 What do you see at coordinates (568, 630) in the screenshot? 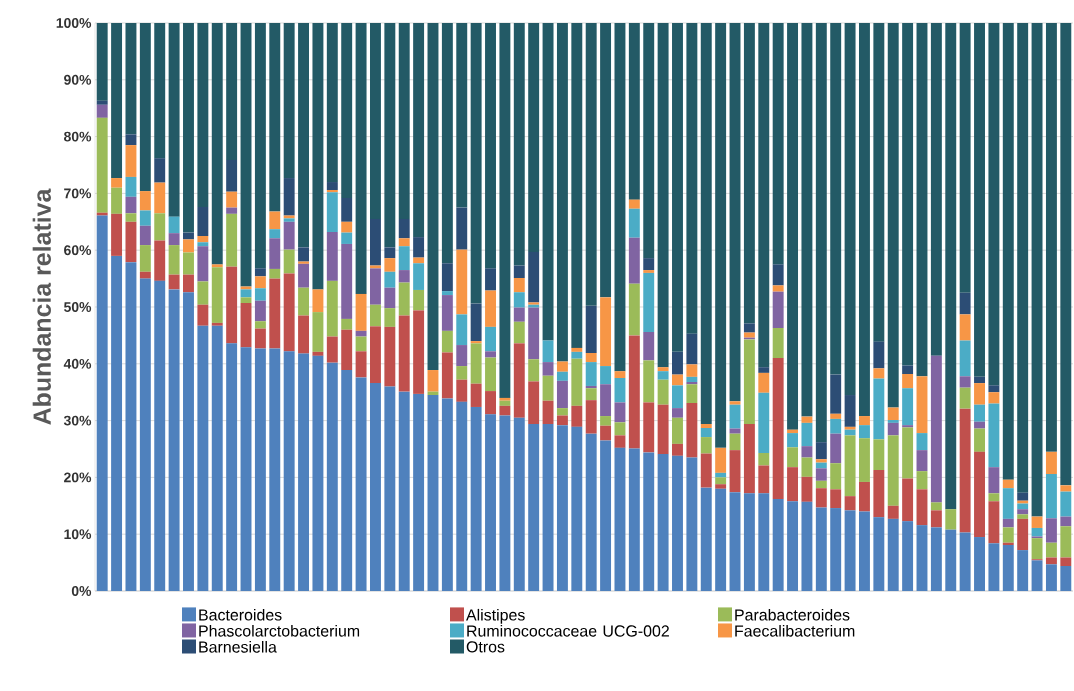
I see `legend-label: Ruminococcaceae UCG-002` at bounding box center [568, 630].